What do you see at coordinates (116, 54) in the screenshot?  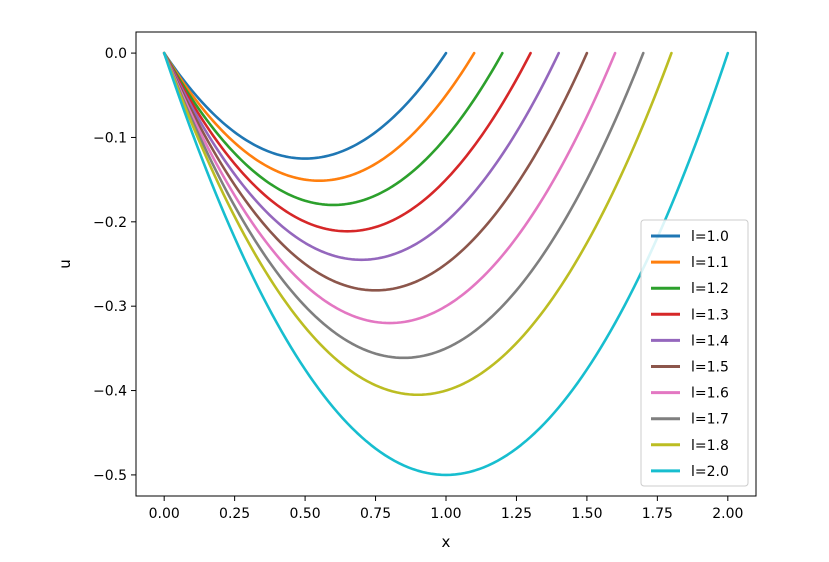 I see `y-tick-label: 0.0` at bounding box center [116, 54].